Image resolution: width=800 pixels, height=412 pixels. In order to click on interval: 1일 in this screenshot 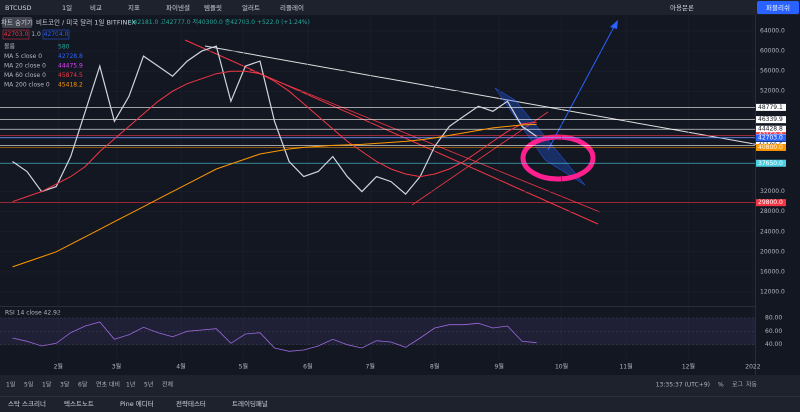, I will do `click(67, 7)`.